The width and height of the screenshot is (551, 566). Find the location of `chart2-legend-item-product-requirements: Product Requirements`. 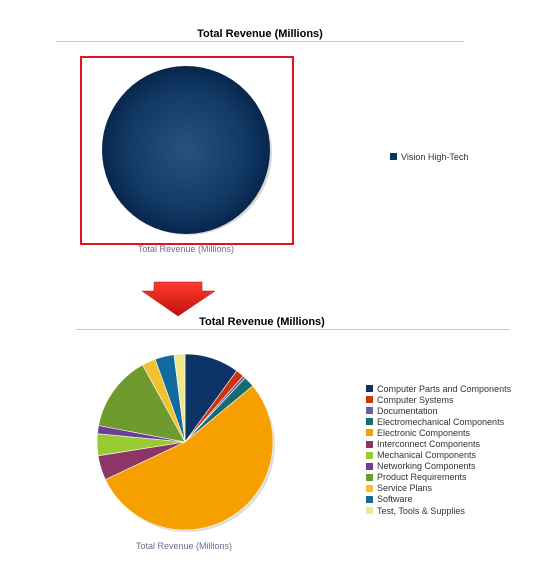

chart2-legend-item-product-requirements: Product Requirements is located at coordinates (438, 477).